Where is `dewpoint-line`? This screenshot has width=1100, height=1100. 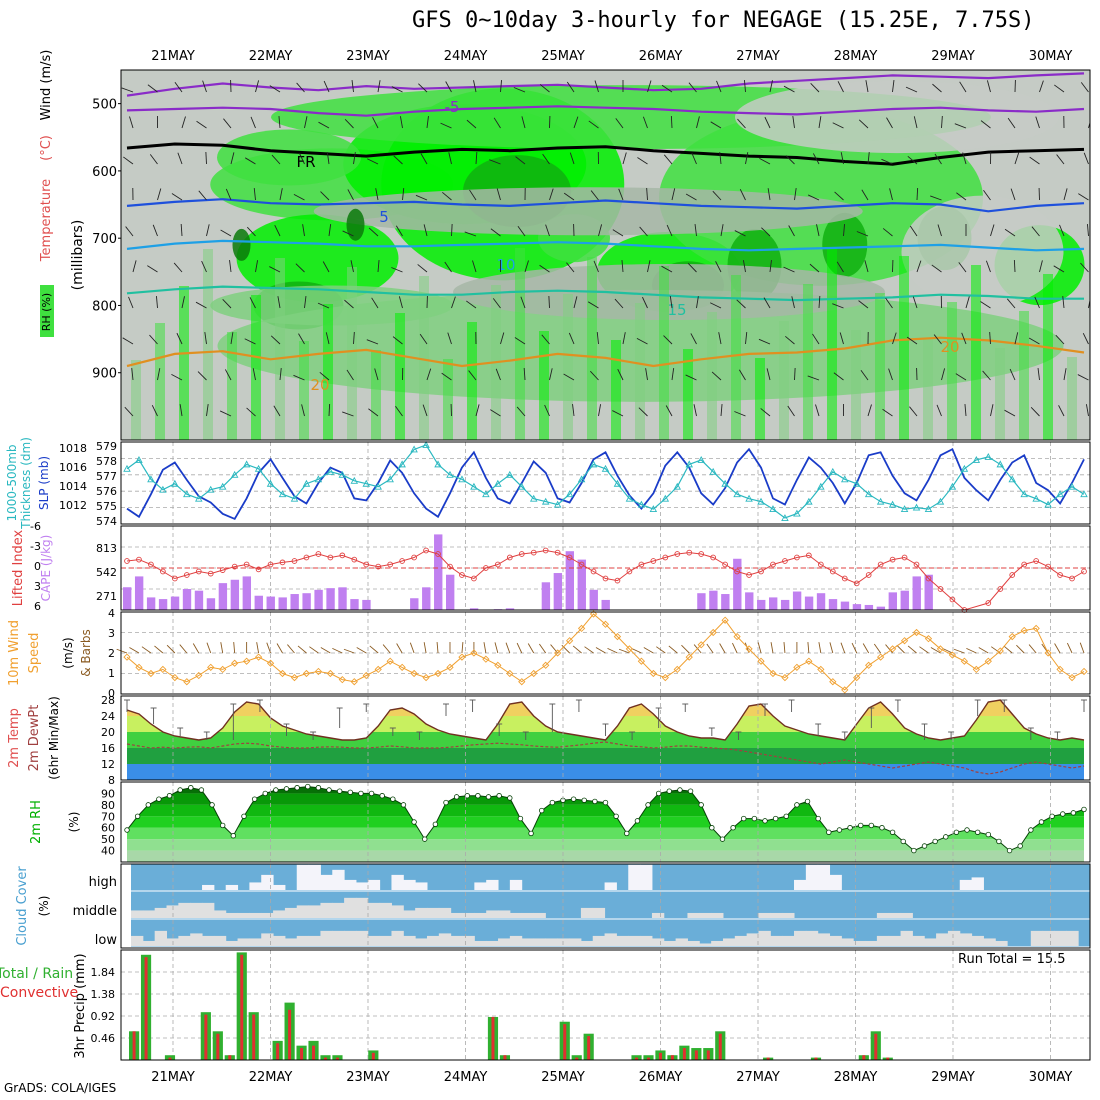 dewpoint-line is located at coordinates (605, 758).